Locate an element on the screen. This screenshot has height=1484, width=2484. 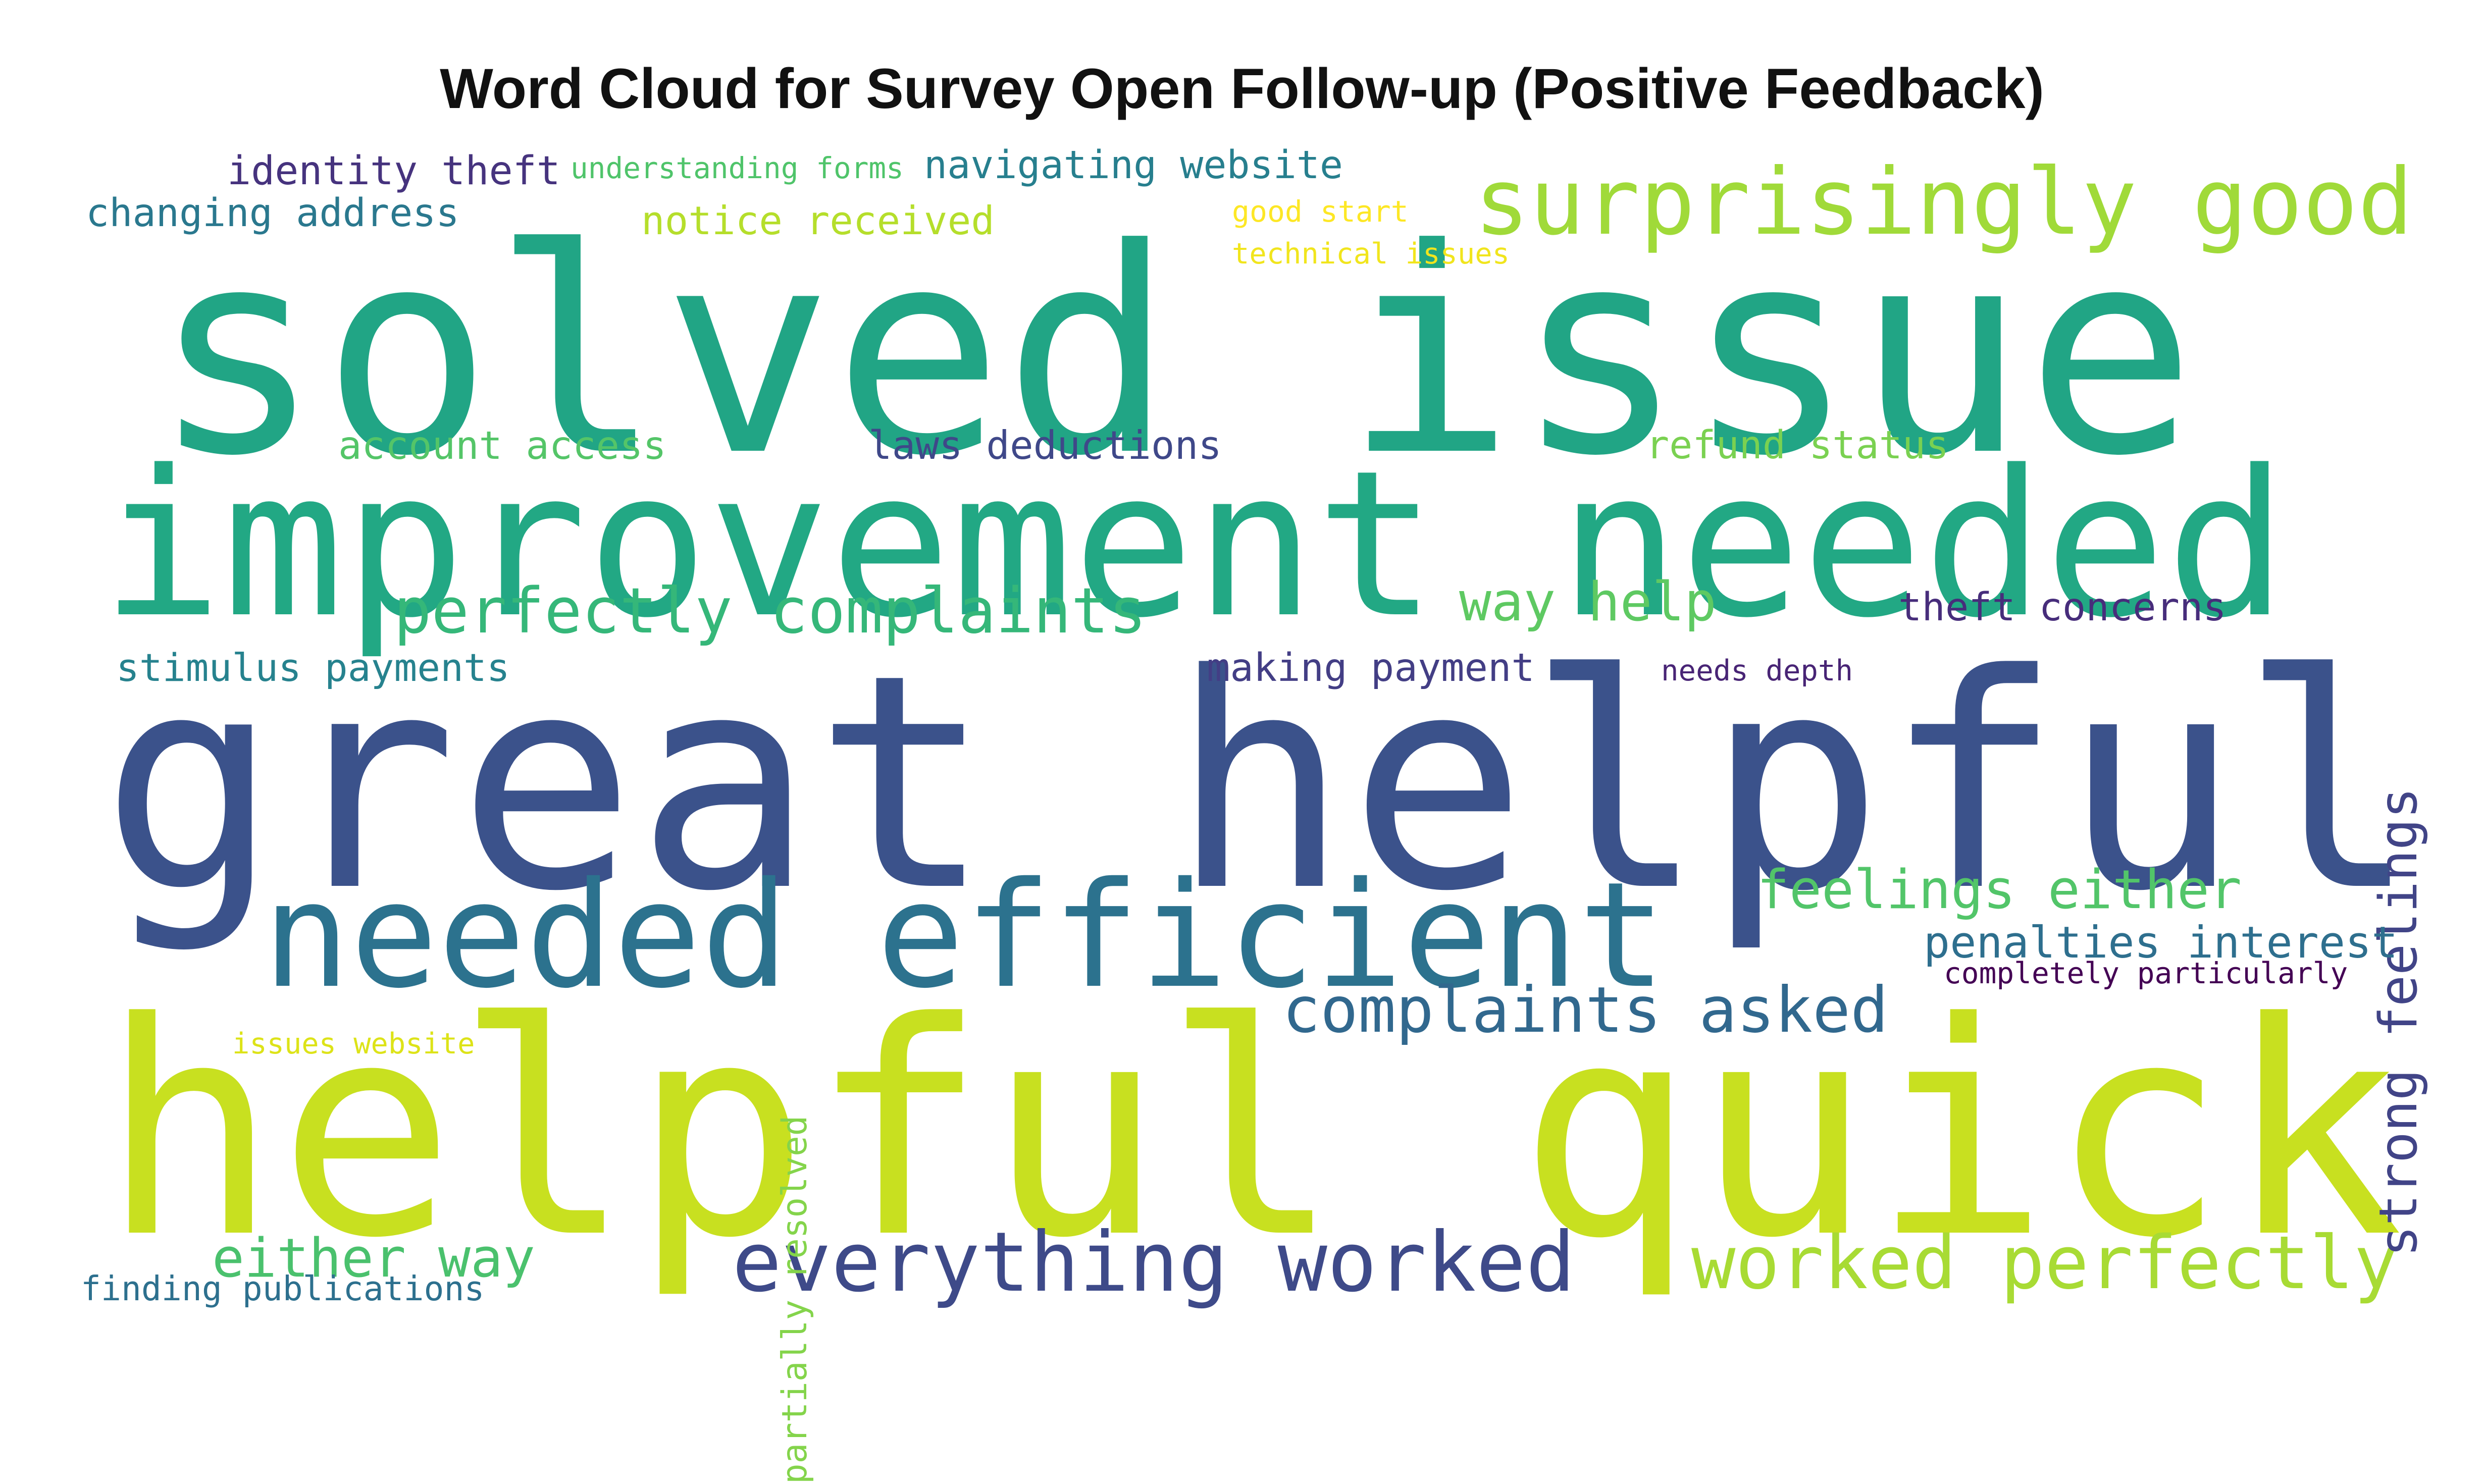
word-cloud-term: understanding forms is located at coordinates (737, 168).